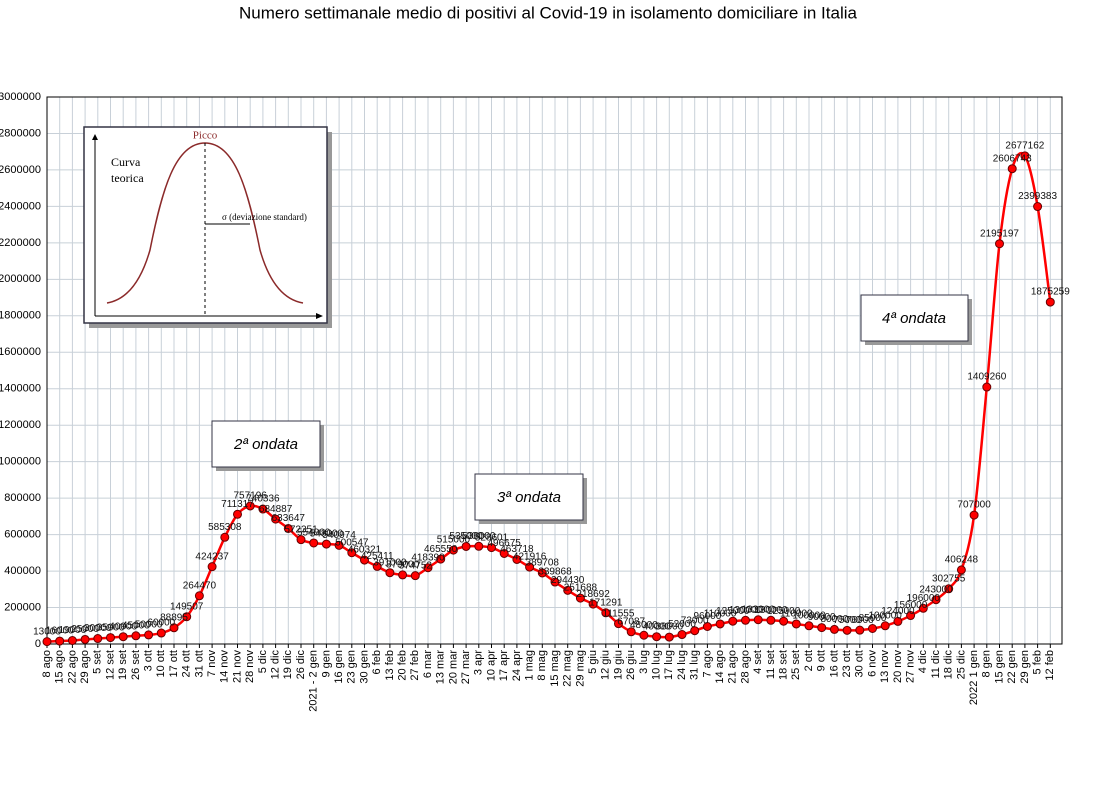  Describe the element at coordinates (949, 578) in the screenshot. I see `data-label: 302755` at that location.